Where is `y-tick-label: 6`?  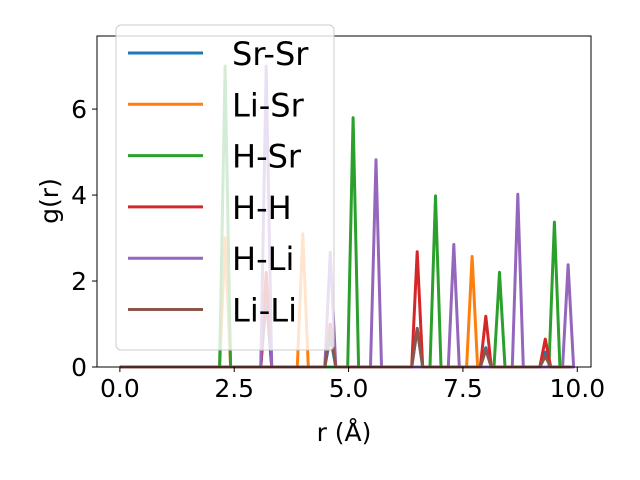 y-tick-label: 6 is located at coordinates (79, 109).